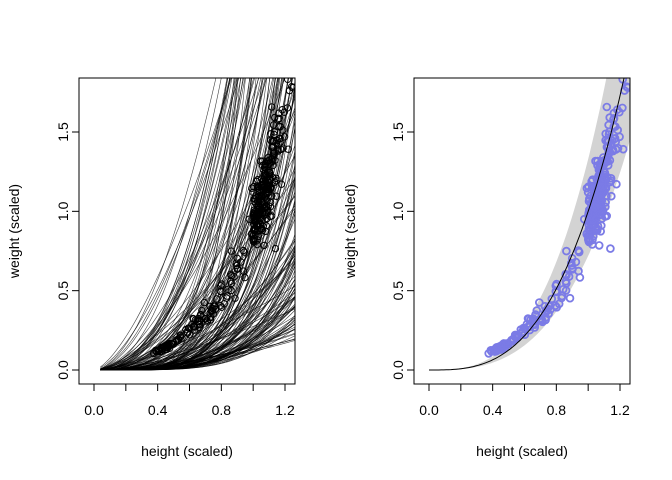 The height and width of the screenshot is (480, 672). Describe the element at coordinates (187, 451) in the screenshot. I see `left-x-axis-label: height (scaled)` at that location.